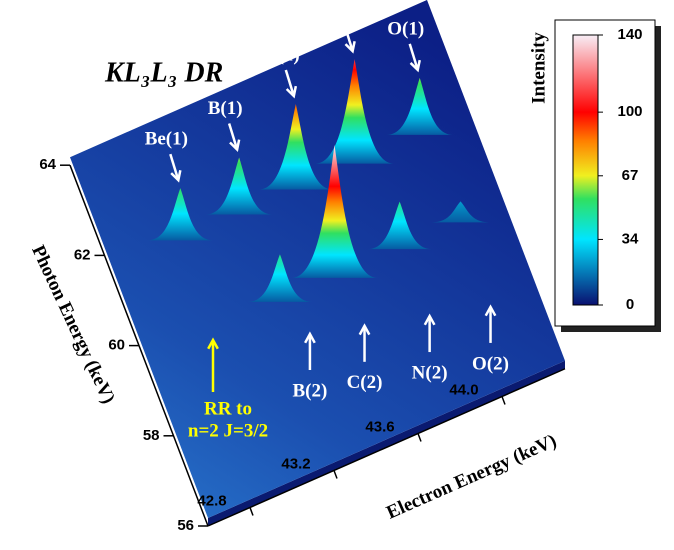 The image size is (674, 550). I want to click on colorbar, so click(585, 170).